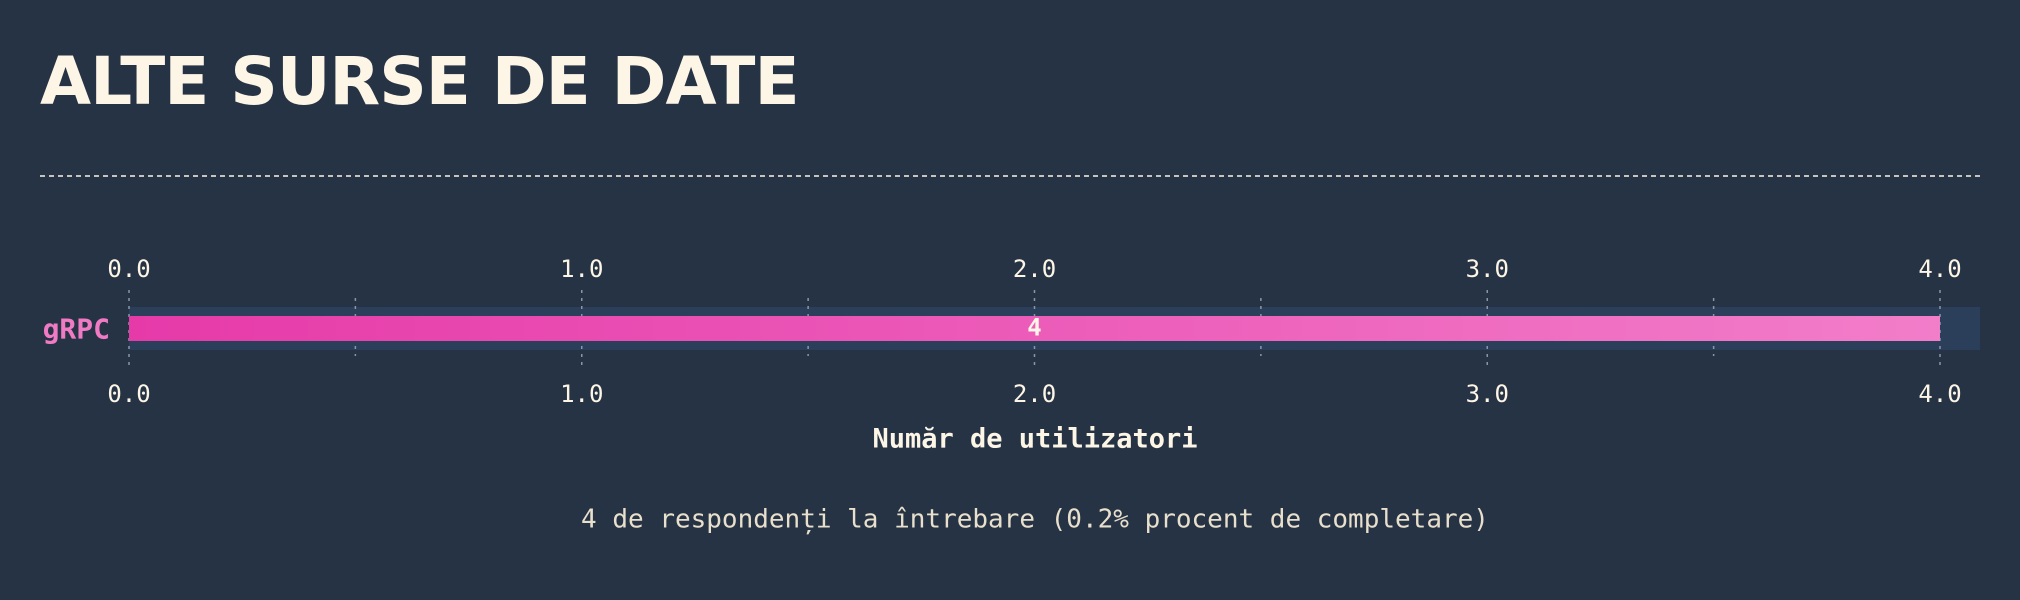 The width and height of the screenshot is (2020, 600). What do you see at coordinates (1939, 394) in the screenshot?
I see `x-tick-label-bottom: 4.0` at bounding box center [1939, 394].